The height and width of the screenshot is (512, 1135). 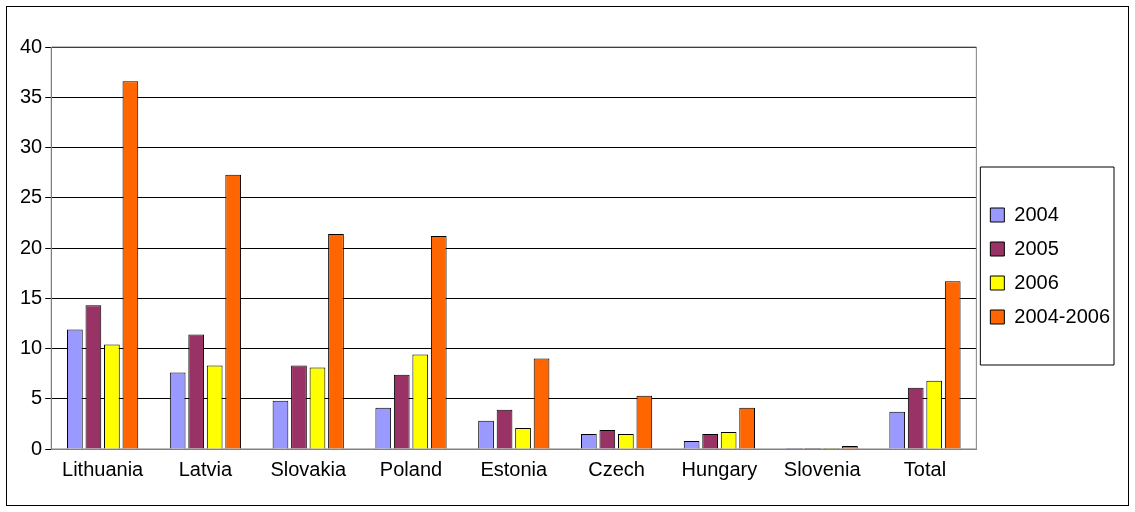 I want to click on y-tick-label: 40, so click(x=31, y=45).